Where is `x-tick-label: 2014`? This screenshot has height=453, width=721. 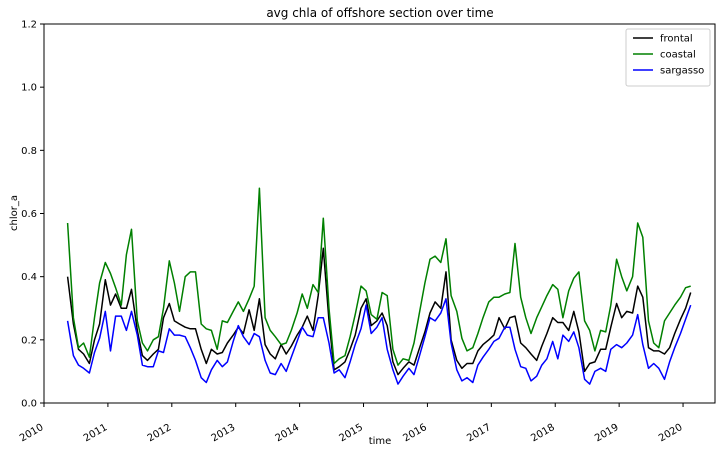
x-tick-label: 2014 is located at coordinates (288, 433).